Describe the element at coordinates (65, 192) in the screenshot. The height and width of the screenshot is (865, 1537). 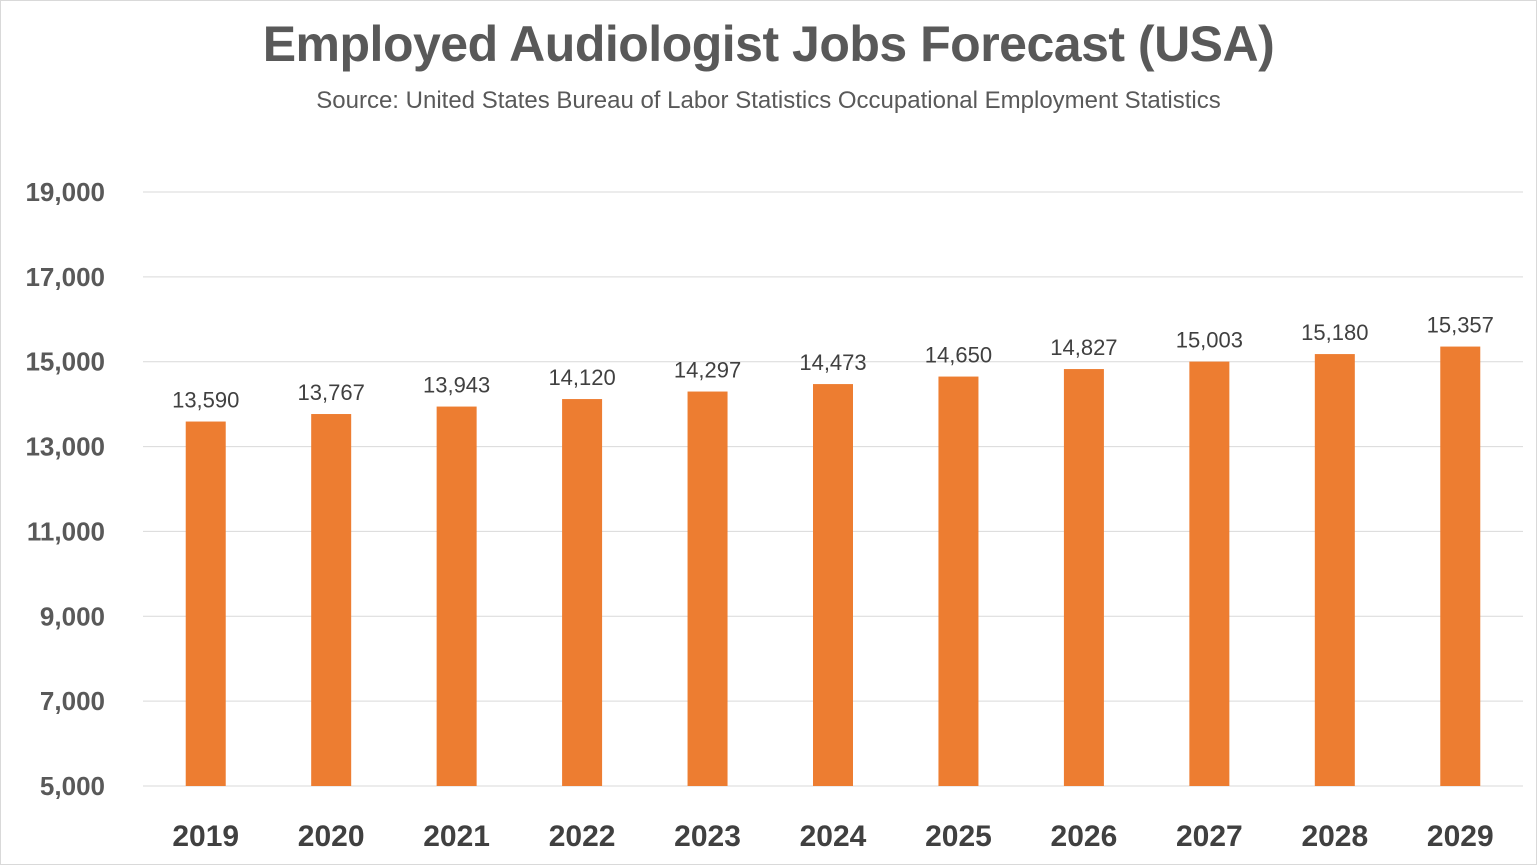
I see `y-tick-label: 19,000` at that location.